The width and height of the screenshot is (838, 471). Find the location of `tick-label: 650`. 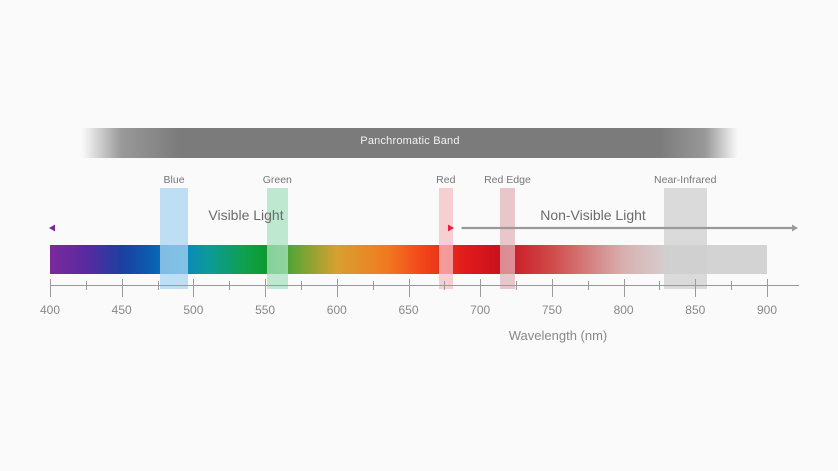

tick-label: 650 is located at coordinates (408, 310).